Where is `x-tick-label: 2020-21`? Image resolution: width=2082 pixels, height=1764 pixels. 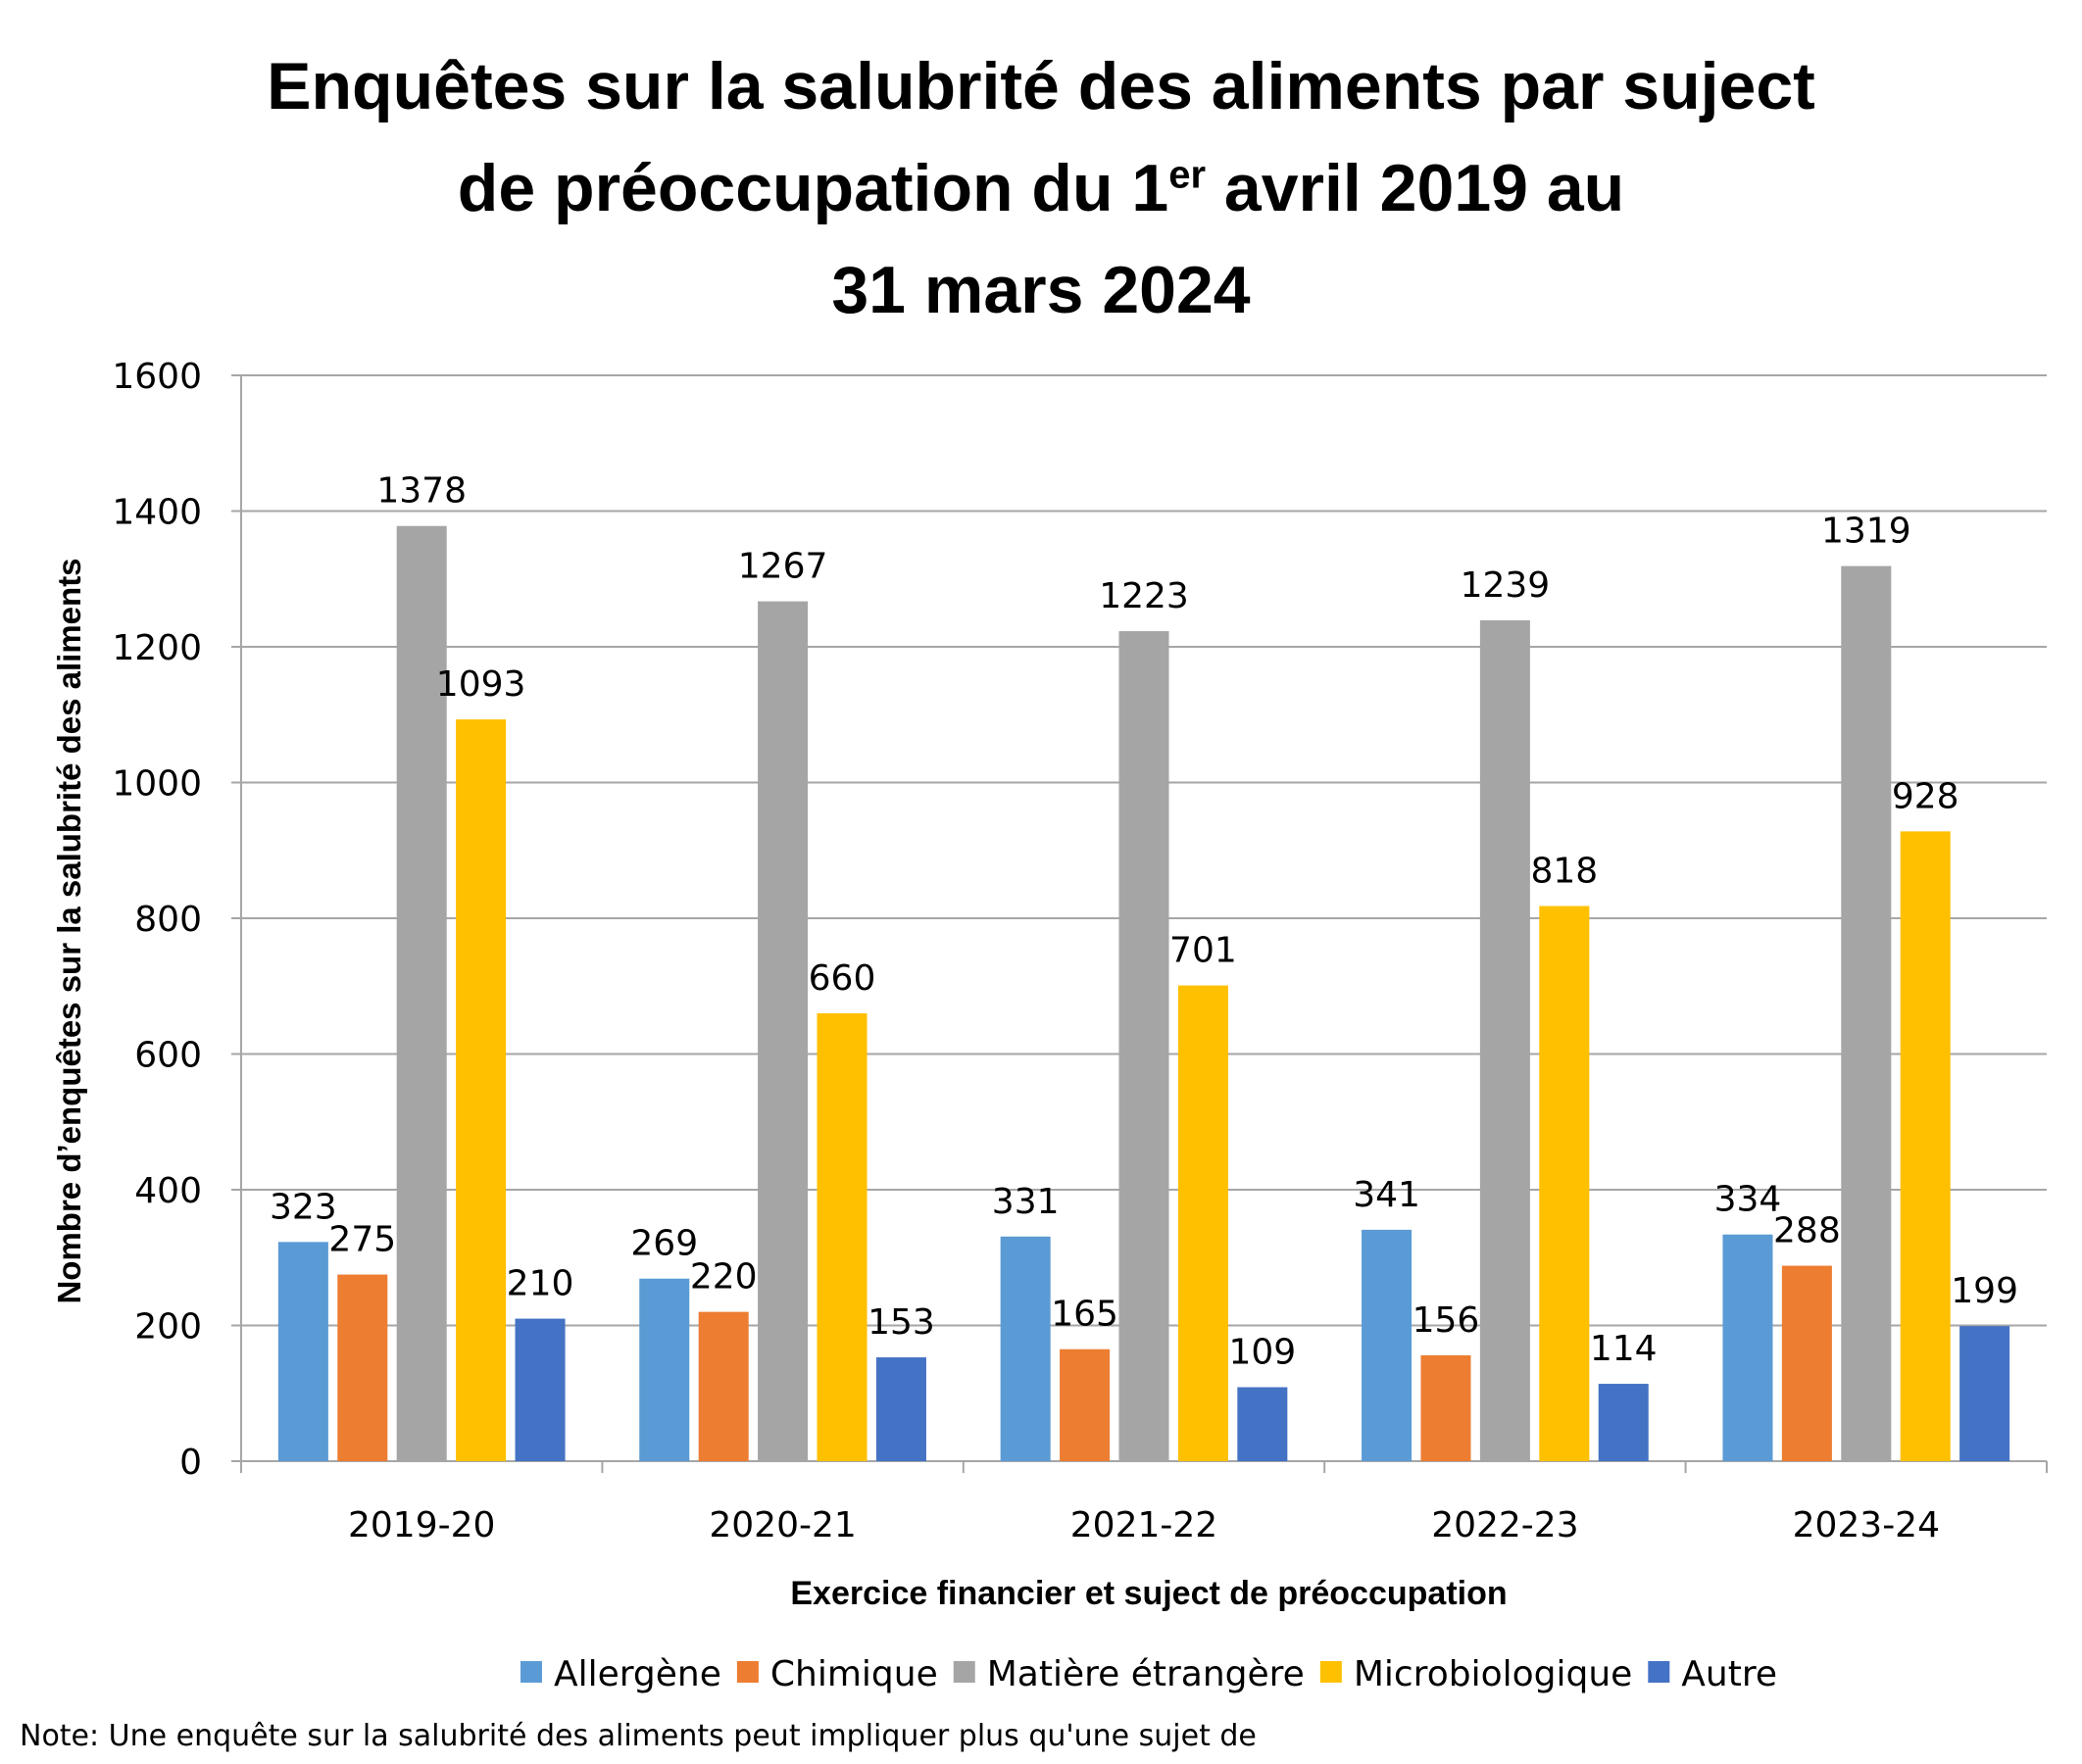
x-tick-label: 2020-21 is located at coordinates (782, 1525).